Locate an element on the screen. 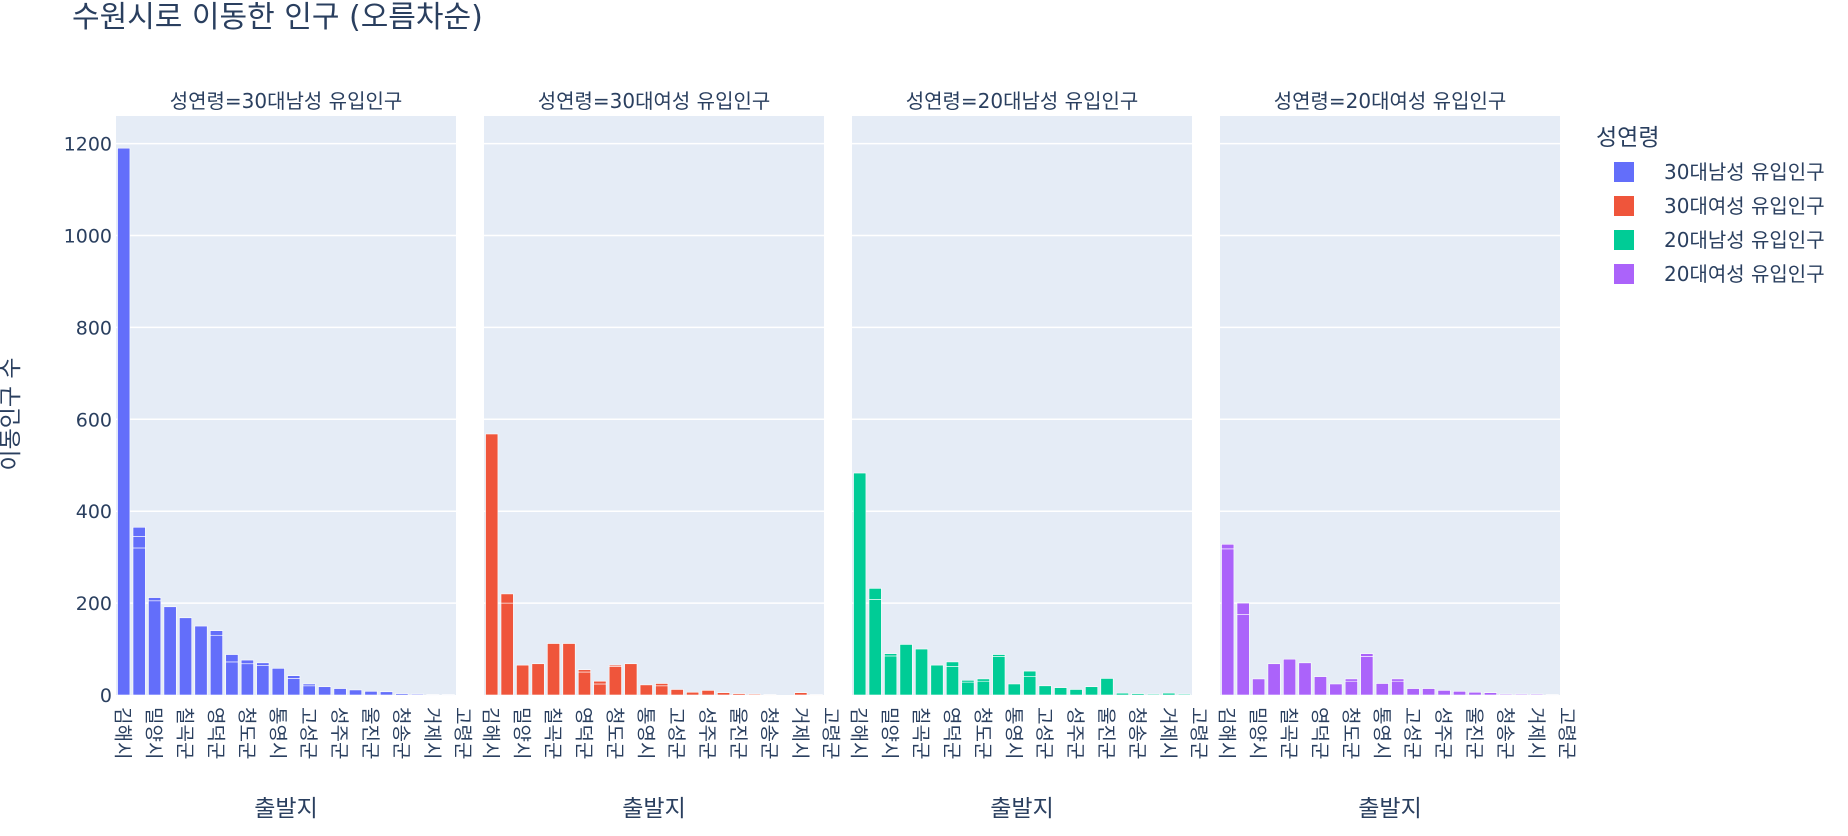  y-tick-label: 800 is located at coordinates (94, 328).